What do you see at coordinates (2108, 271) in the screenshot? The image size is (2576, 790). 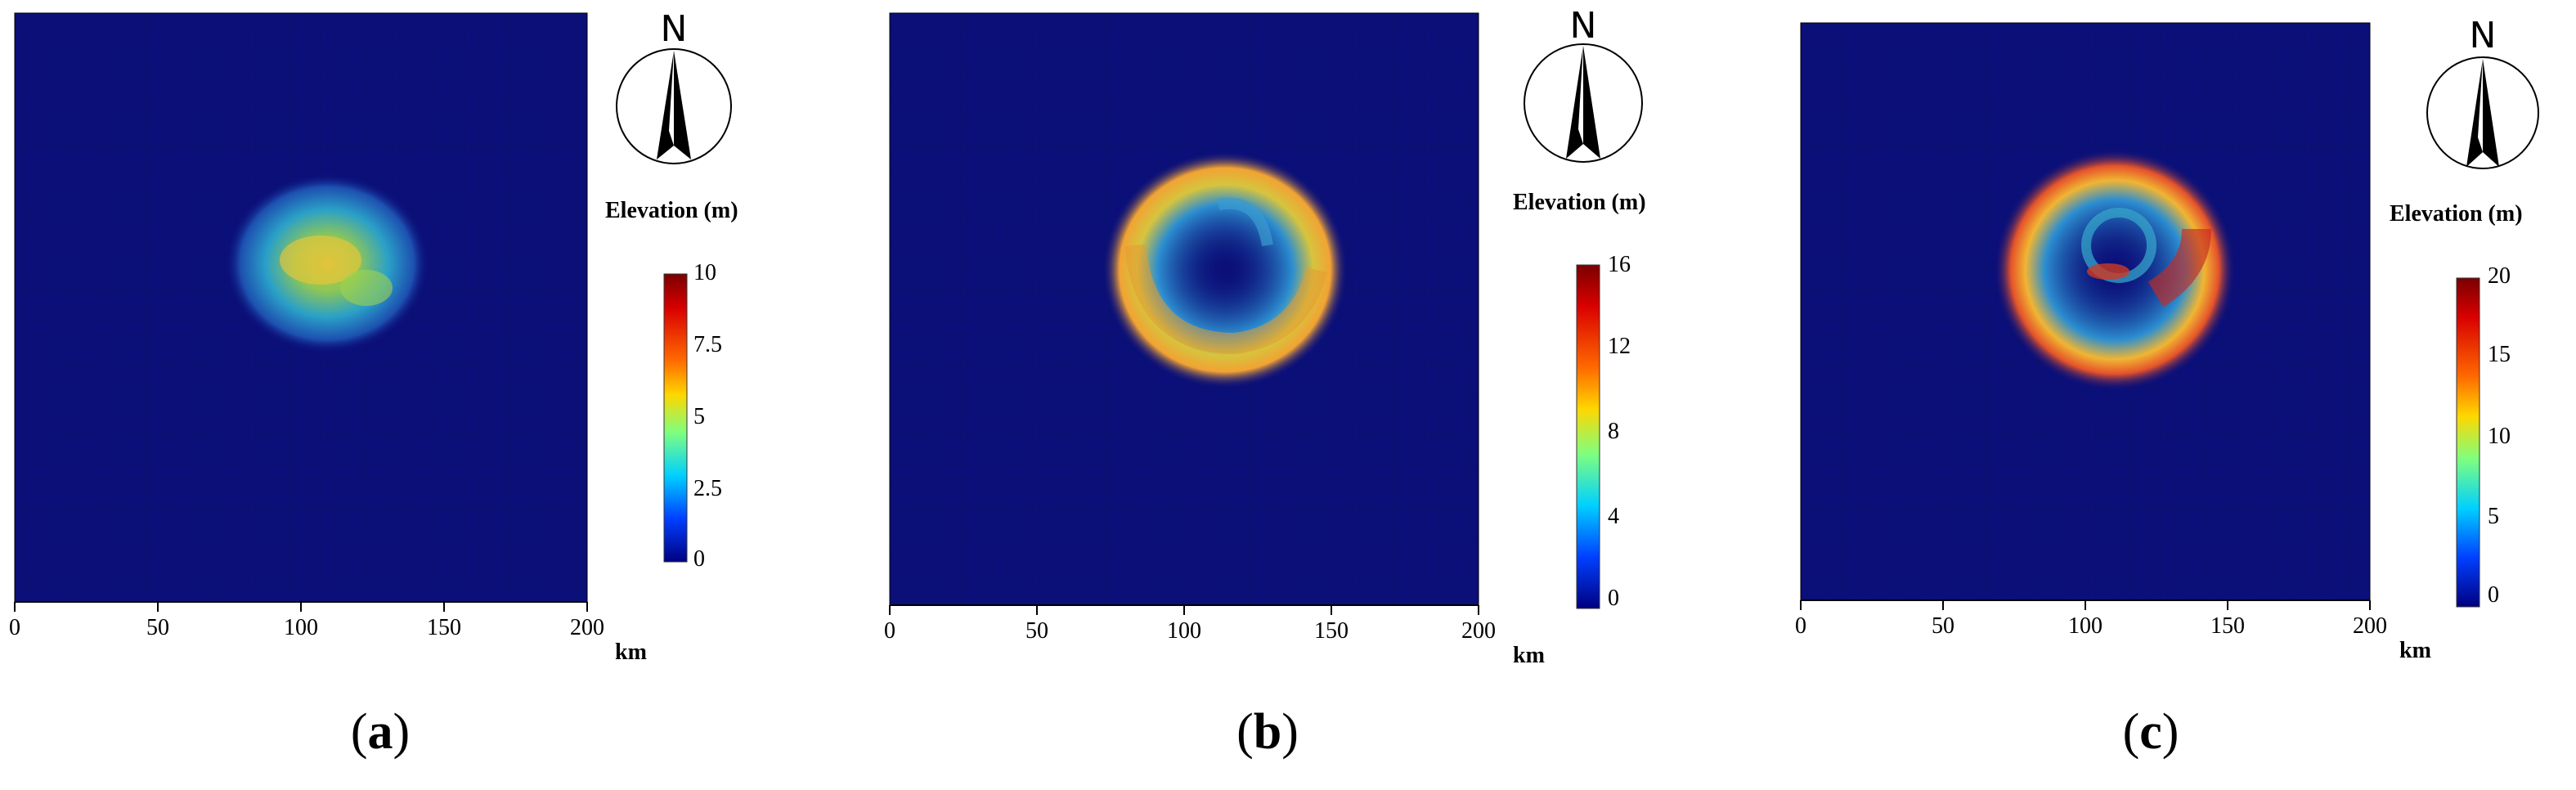 I see `map-c-feature-inner-hotspot` at bounding box center [2108, 271].